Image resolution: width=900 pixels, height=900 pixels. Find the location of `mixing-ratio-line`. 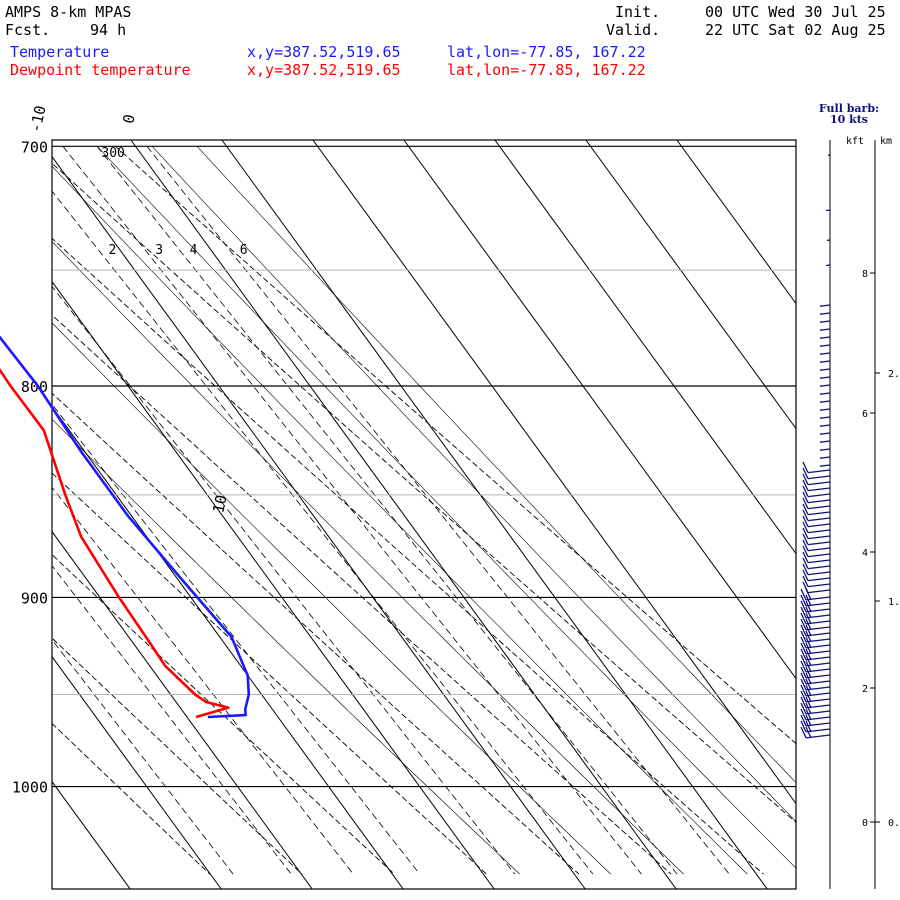

mixing-ratio-line is located at coordinates (143, 757).